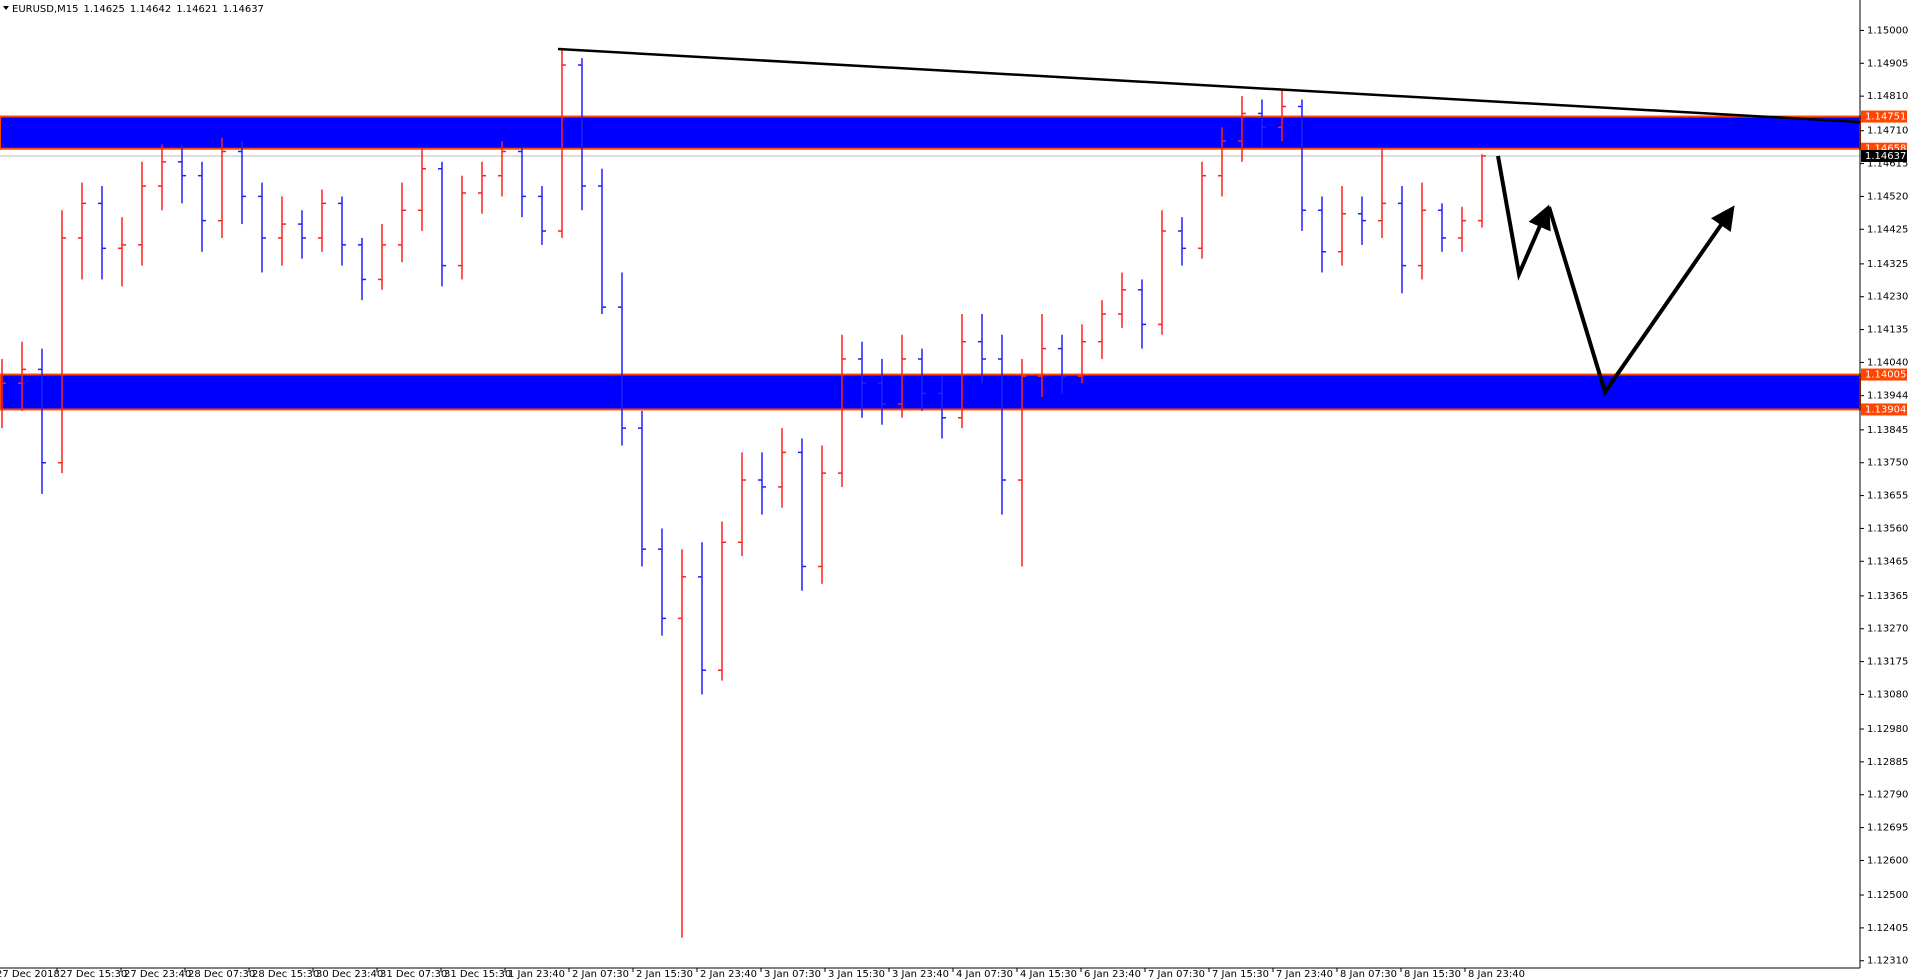 The width and height of the screenshot is (1908, 979). I want to click on x-tick-label: 7 Jan 15:30, so click(1240, 974).